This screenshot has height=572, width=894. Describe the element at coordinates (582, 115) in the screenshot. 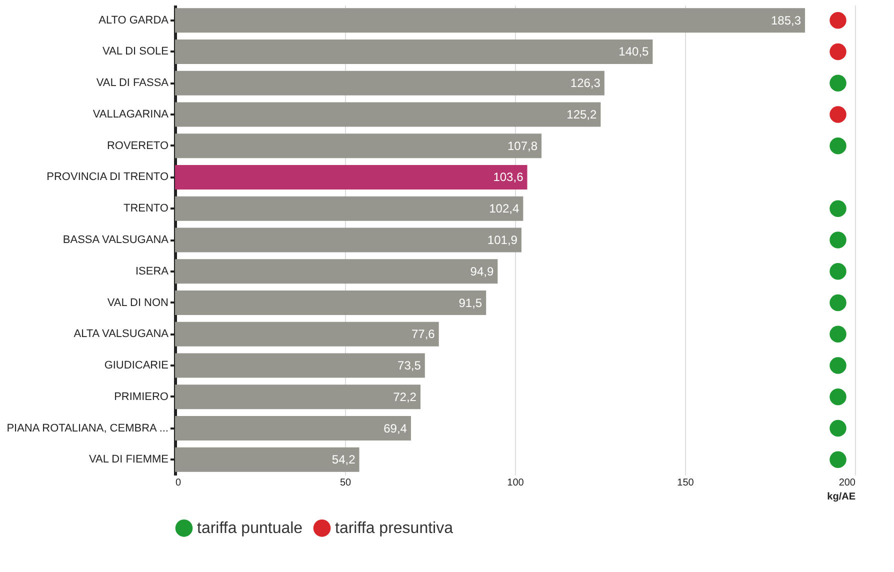

I see `data-label: 125,2` at that location.